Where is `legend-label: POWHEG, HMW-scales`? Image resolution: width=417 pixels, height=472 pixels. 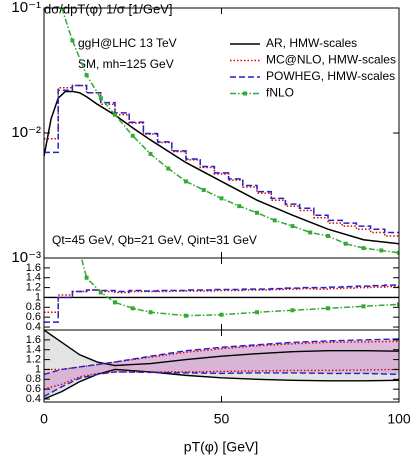 legend-label: POWHEG, HMW-scales is located at coordinates (330, 76).